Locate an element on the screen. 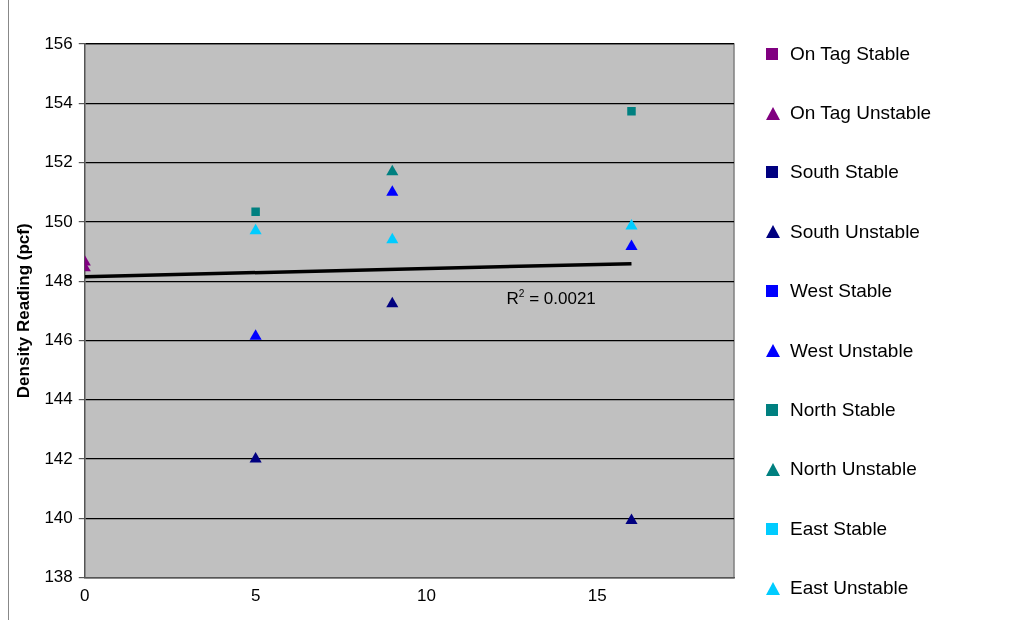  legend-label: North Unstable is located at coordinates (853, 469).